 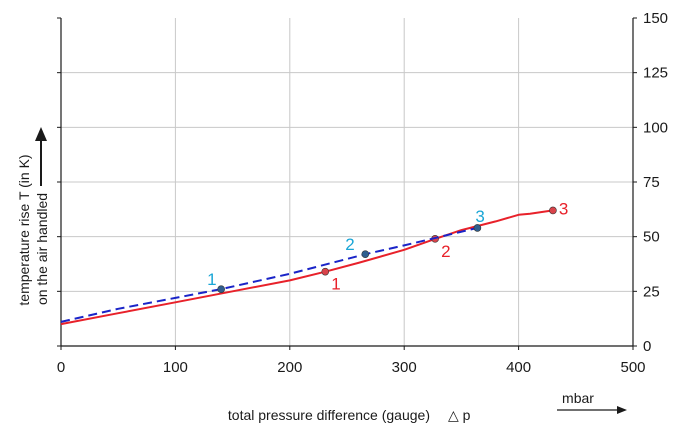 What do you see at coordinates (61, 367) in the screenshot?
I see `x-tick-label: 0` at bounding box center [61, 367].